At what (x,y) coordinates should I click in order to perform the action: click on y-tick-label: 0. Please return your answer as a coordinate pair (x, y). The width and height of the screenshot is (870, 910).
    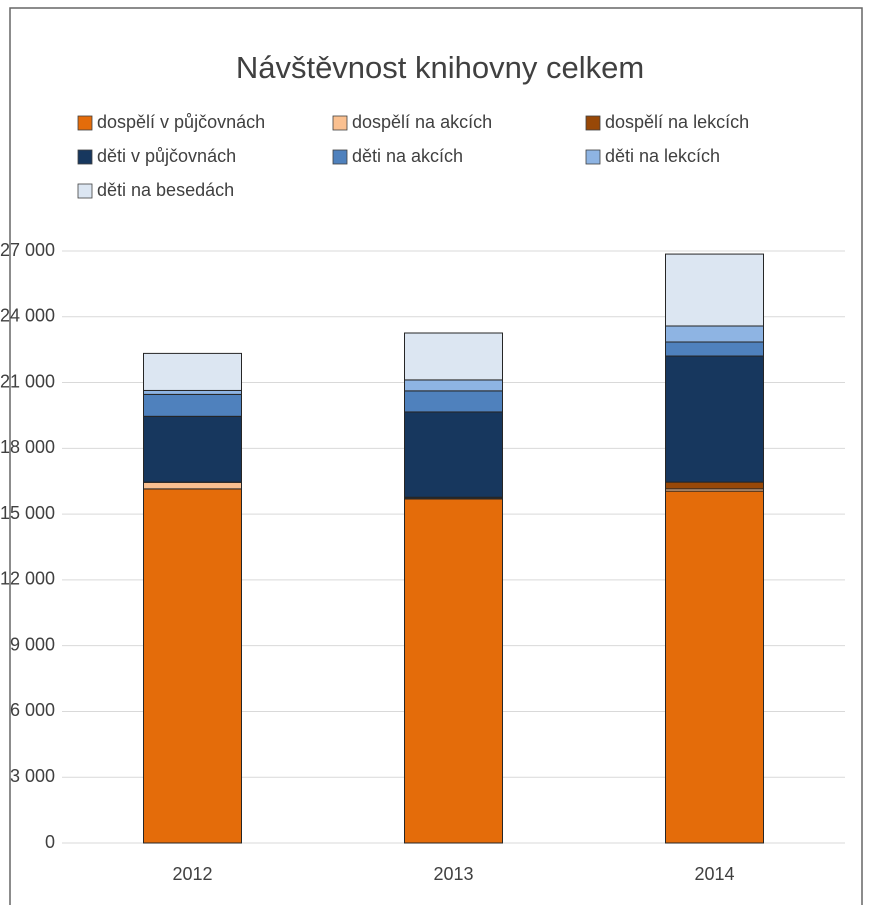
    Looking at the image, I should click on (50, 842).